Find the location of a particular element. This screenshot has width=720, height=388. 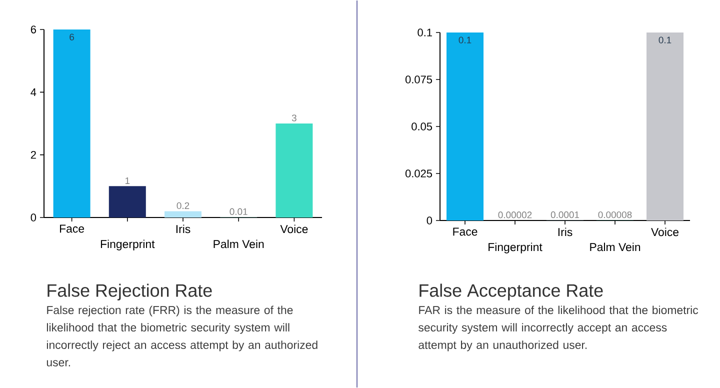

y-tick-label: 0.1 is located at coordinates (425, 32).